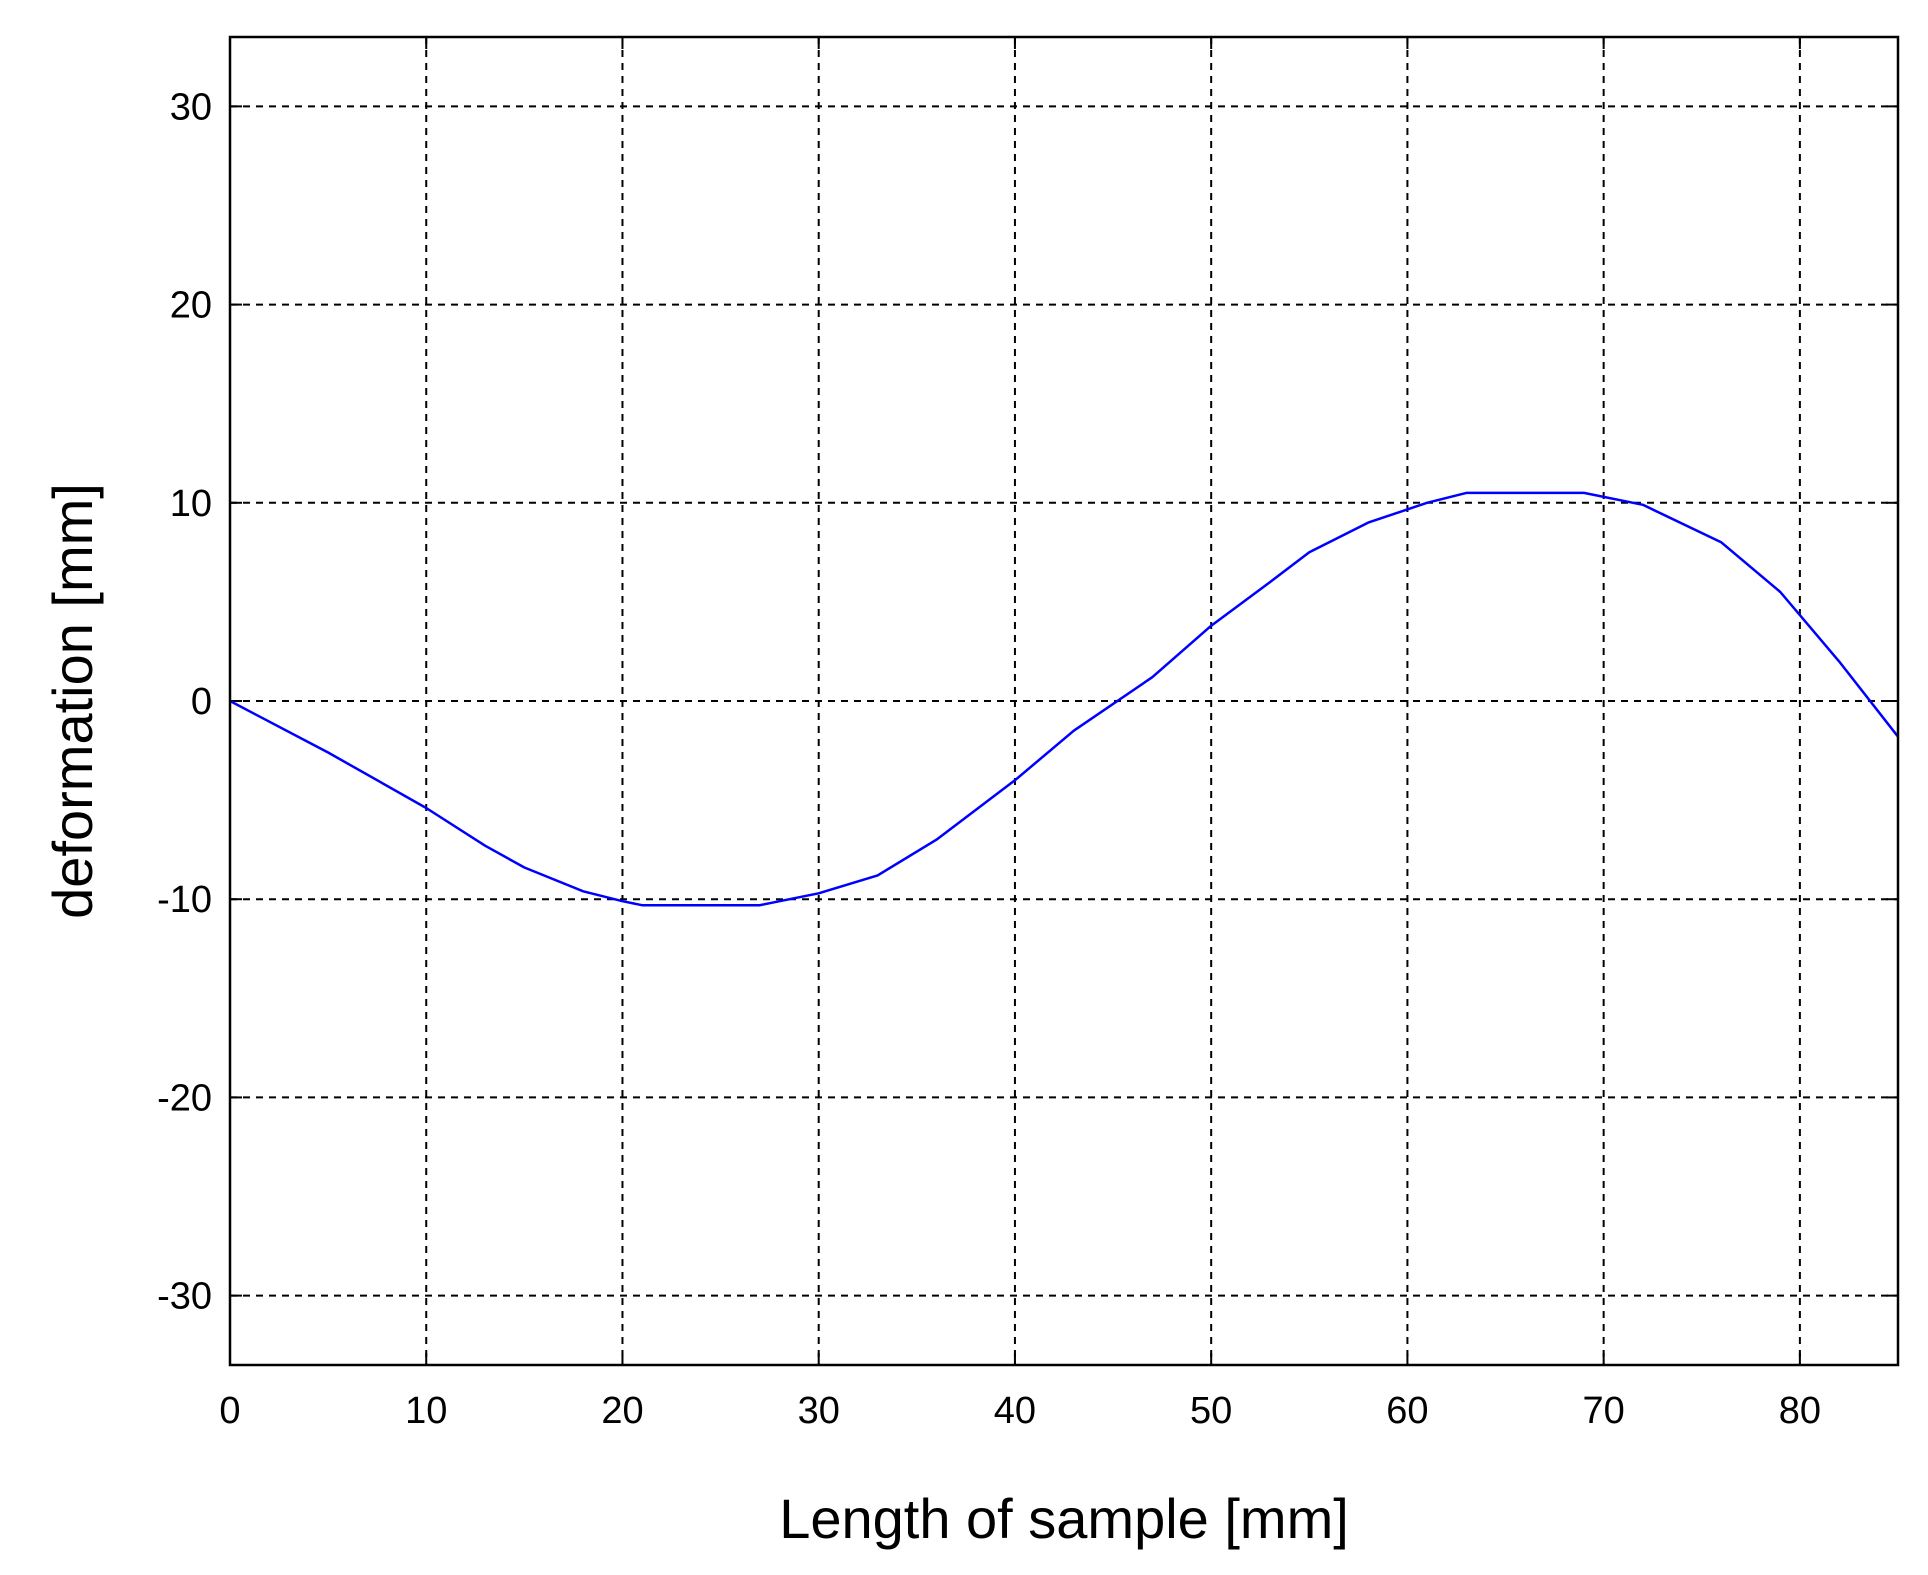 The image size is (1928, 1575). What do you see at coordinates (184, 1297) in the screenshot?
I see `y-tick-label: -30` at bounding box center [184, 1297].